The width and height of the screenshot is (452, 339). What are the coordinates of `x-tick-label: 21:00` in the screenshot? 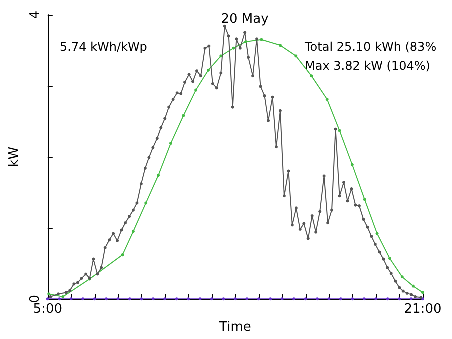 It's located at (423, 310).